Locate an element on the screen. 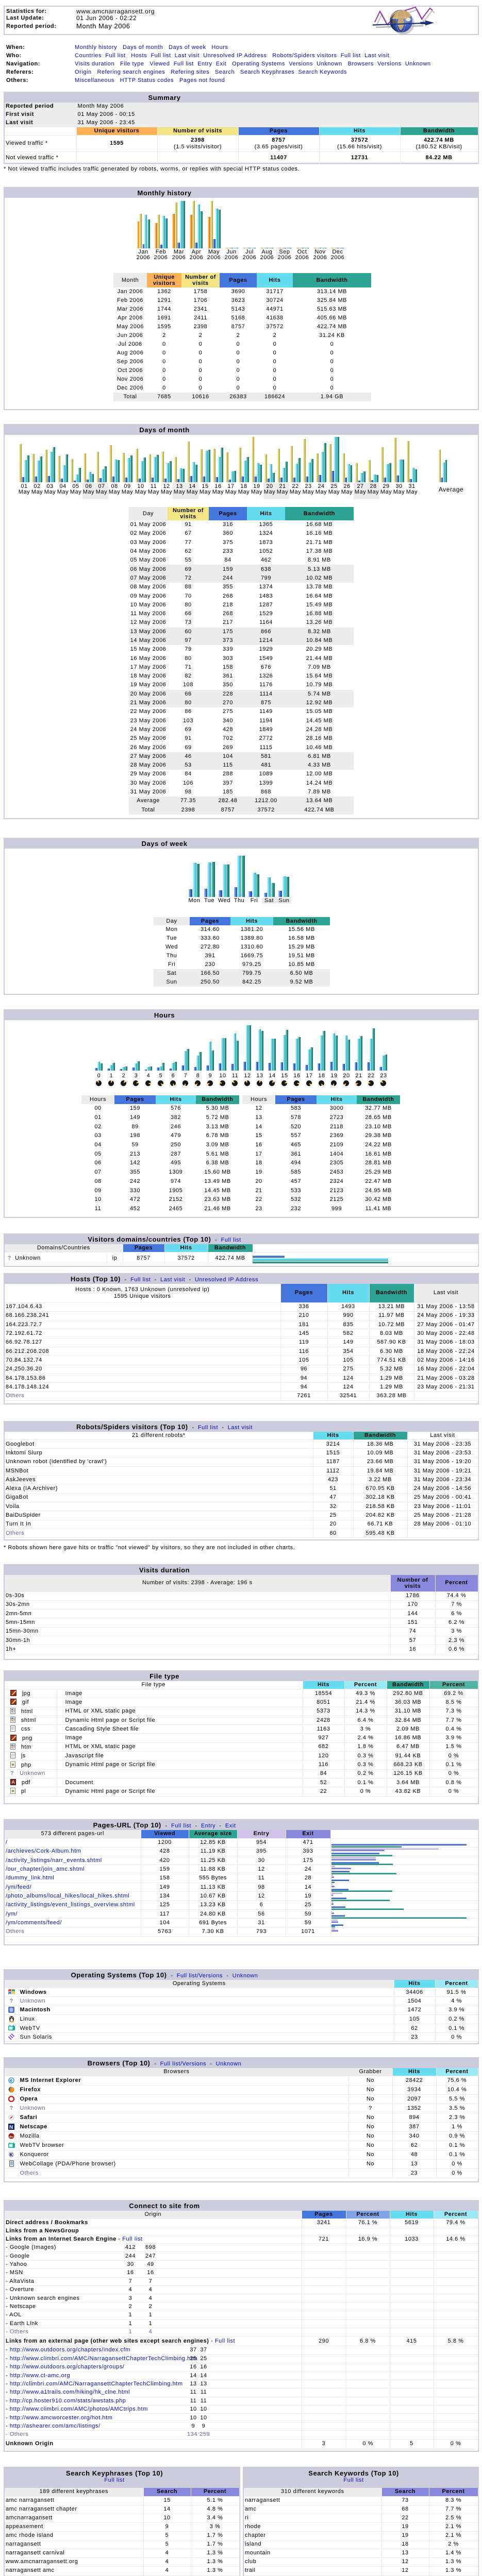 This screenshot has width=482, height=2576. svg-text: K is located at coordinates (11, 2154).